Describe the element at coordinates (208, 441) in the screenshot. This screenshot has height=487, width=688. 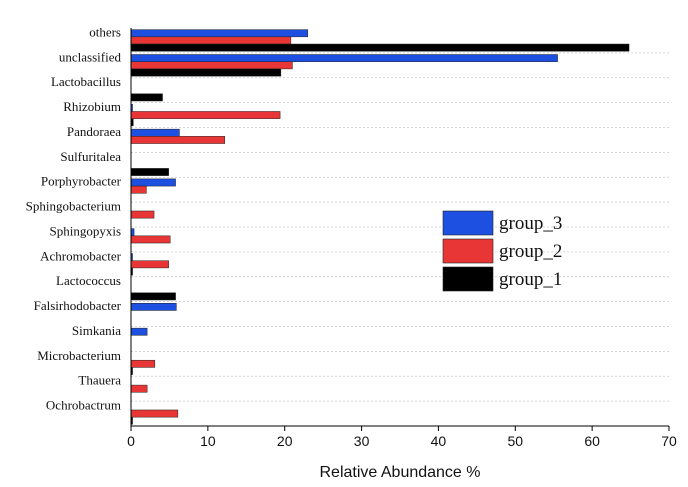
I see `x-tick-label: 10` at that location.